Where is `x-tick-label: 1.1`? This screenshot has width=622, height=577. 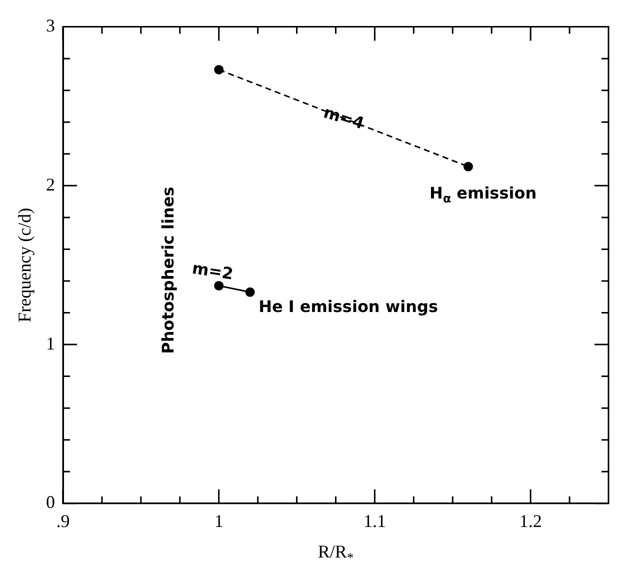
x-tick-label: 1.1 is located at coordinates (374, 520).